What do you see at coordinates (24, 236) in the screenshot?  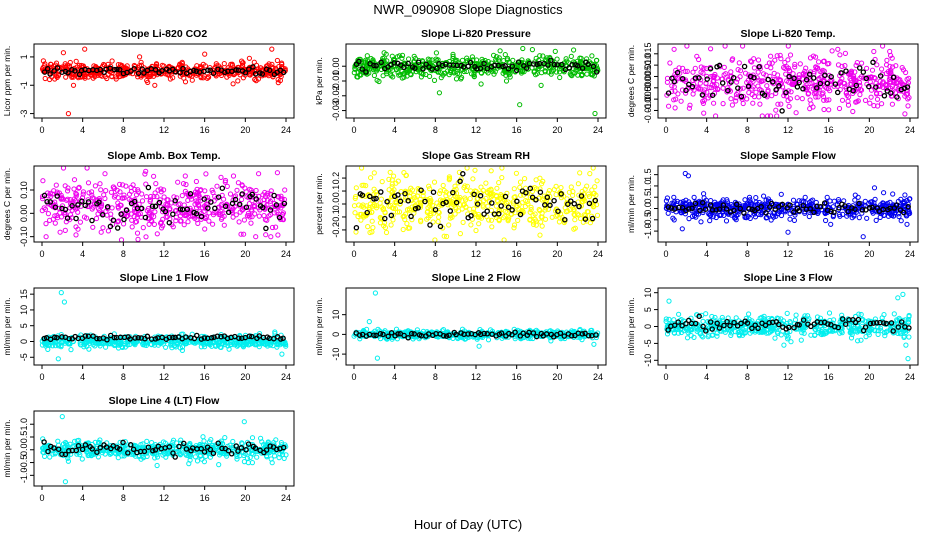 I see `y-tick-label: -0.10` at bounding box center [24, 236].